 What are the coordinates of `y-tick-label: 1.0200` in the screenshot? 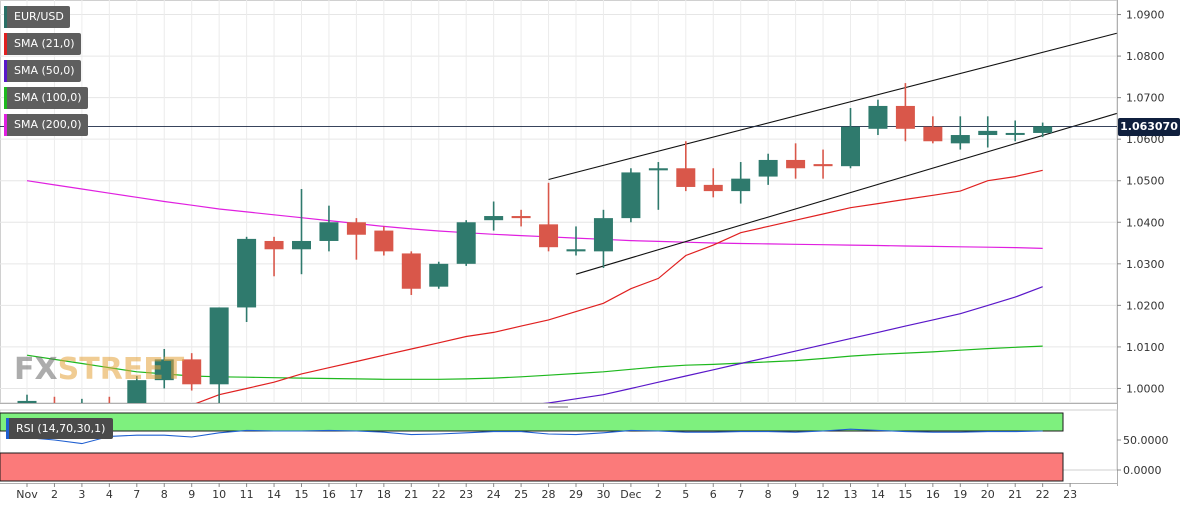 It's located at (1145, 305).